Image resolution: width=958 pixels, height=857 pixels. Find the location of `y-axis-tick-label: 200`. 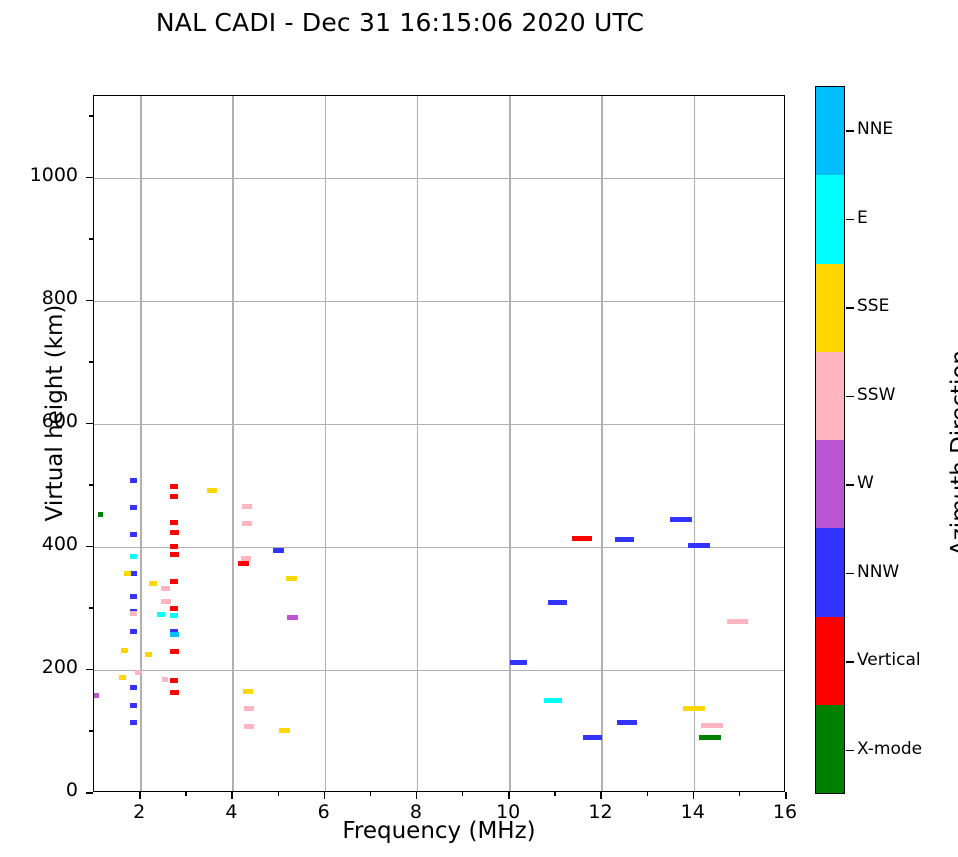

y-axis-tick-label: 200 is located at coordinates (59, 666).